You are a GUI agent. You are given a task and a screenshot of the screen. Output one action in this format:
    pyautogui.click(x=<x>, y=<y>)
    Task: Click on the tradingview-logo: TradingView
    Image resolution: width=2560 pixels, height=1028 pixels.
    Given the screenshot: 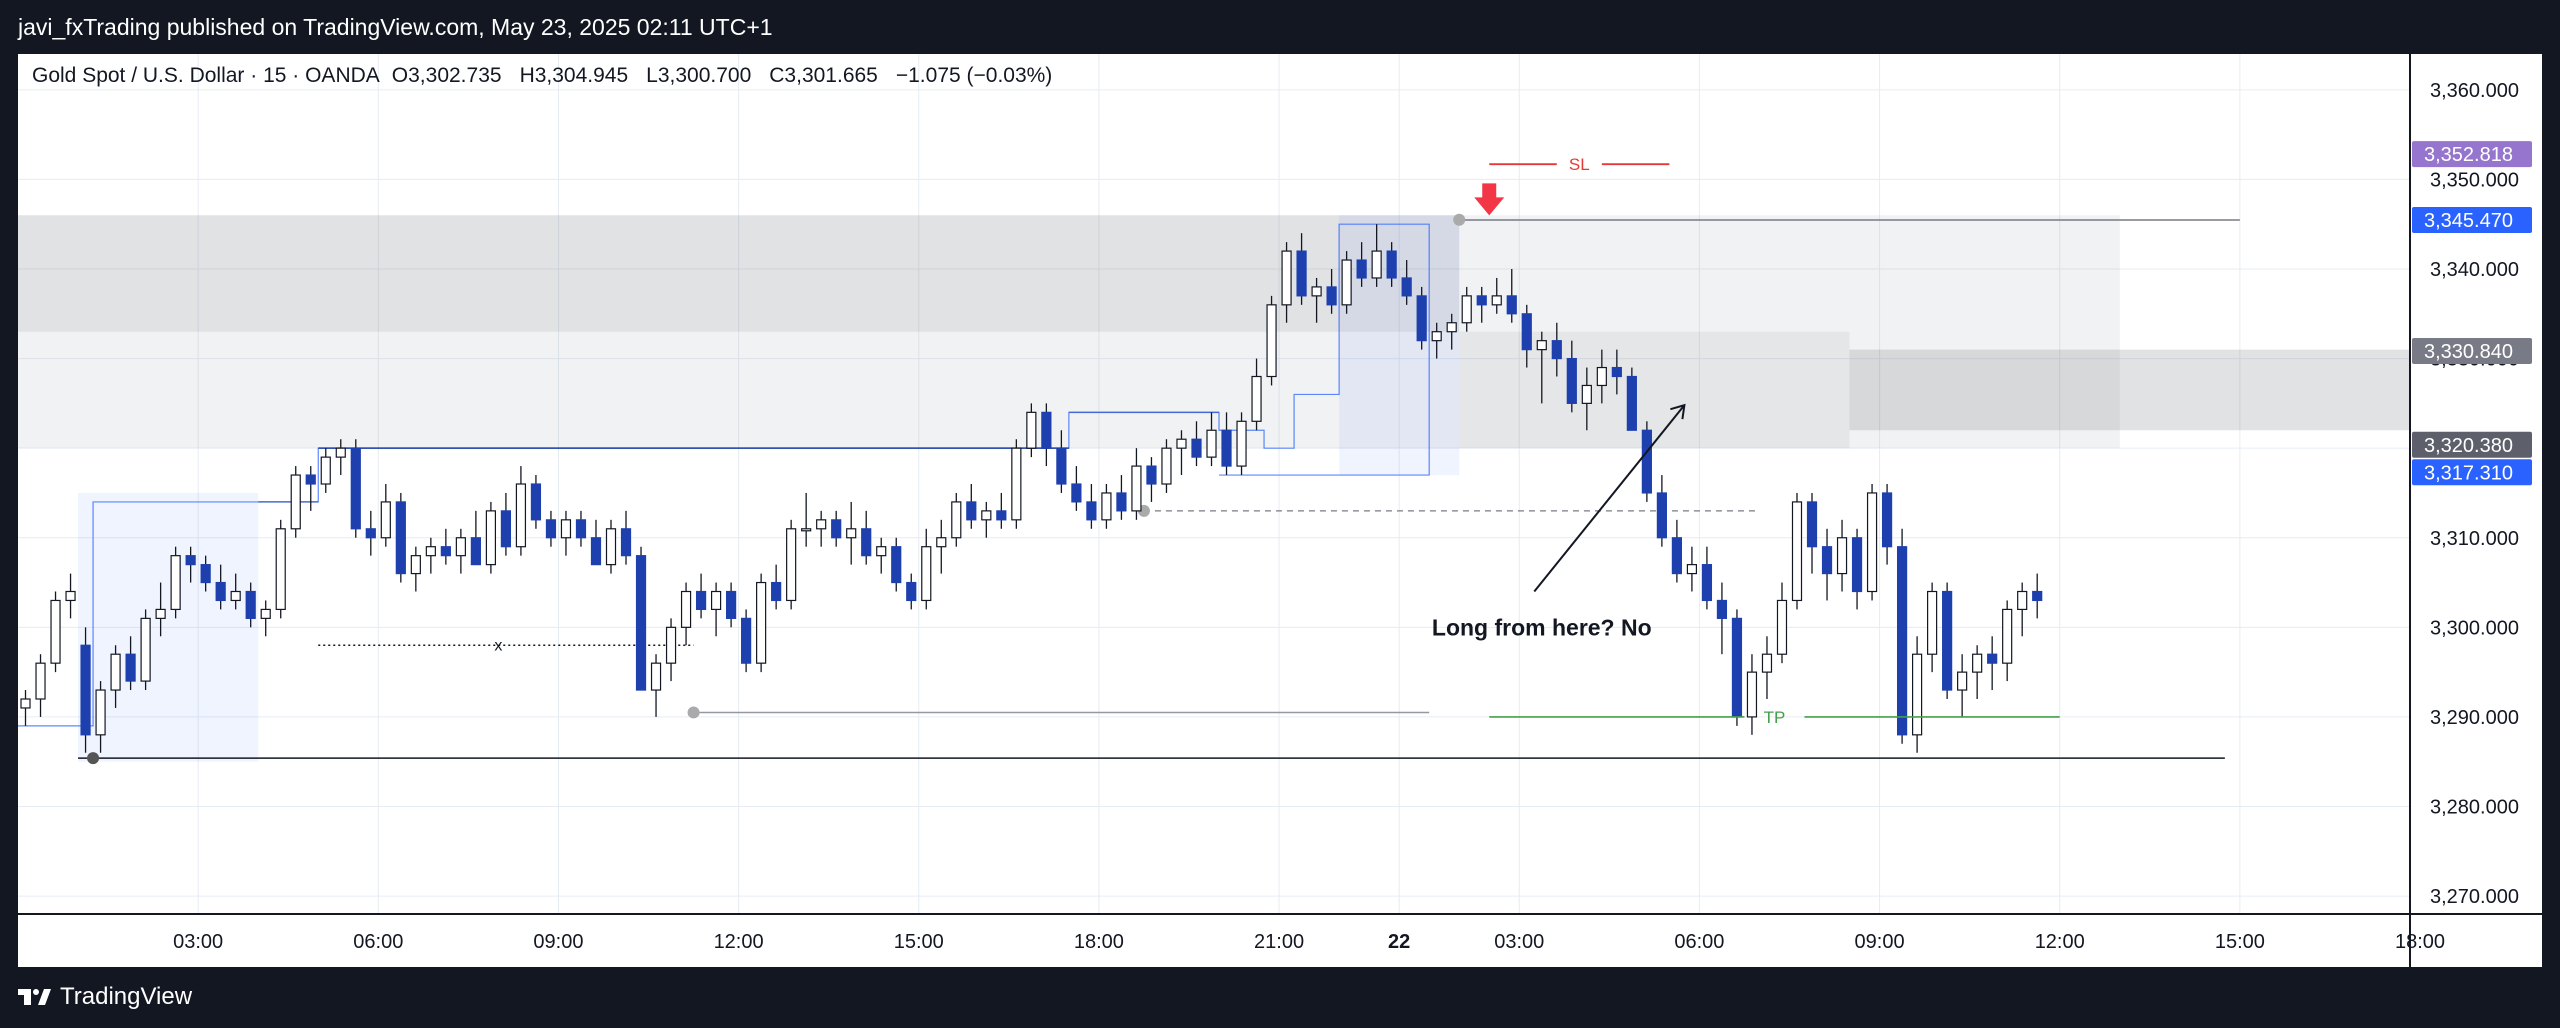 What is the action you would take?
    pyautogui.click(x=105, y=997)
    